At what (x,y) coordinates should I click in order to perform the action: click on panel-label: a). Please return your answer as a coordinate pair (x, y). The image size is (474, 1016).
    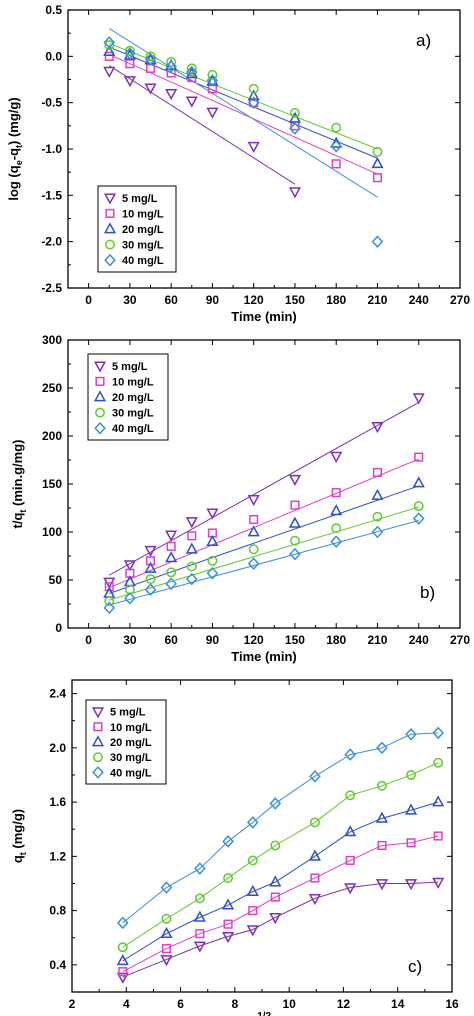
    Looking at the image, I should click on (423, 40).